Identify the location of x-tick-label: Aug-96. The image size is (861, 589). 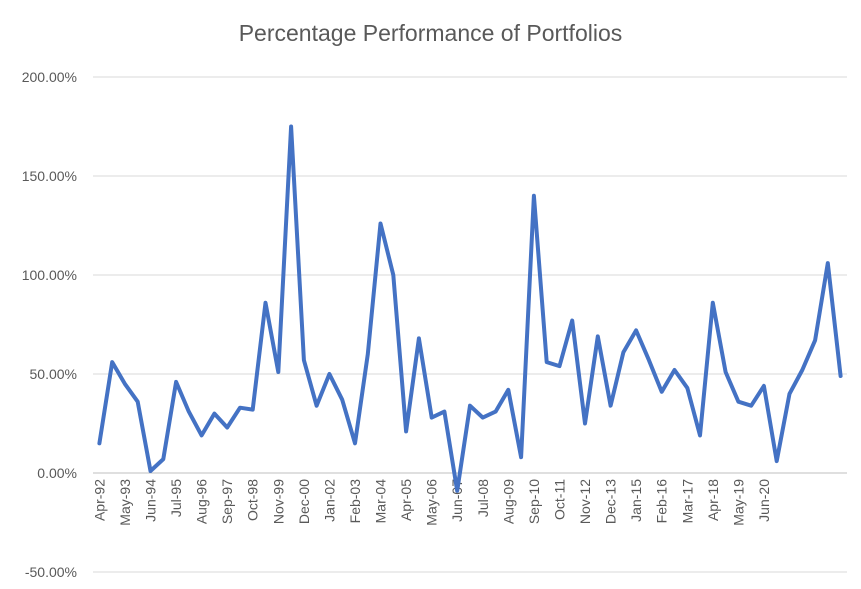
(202, 501).